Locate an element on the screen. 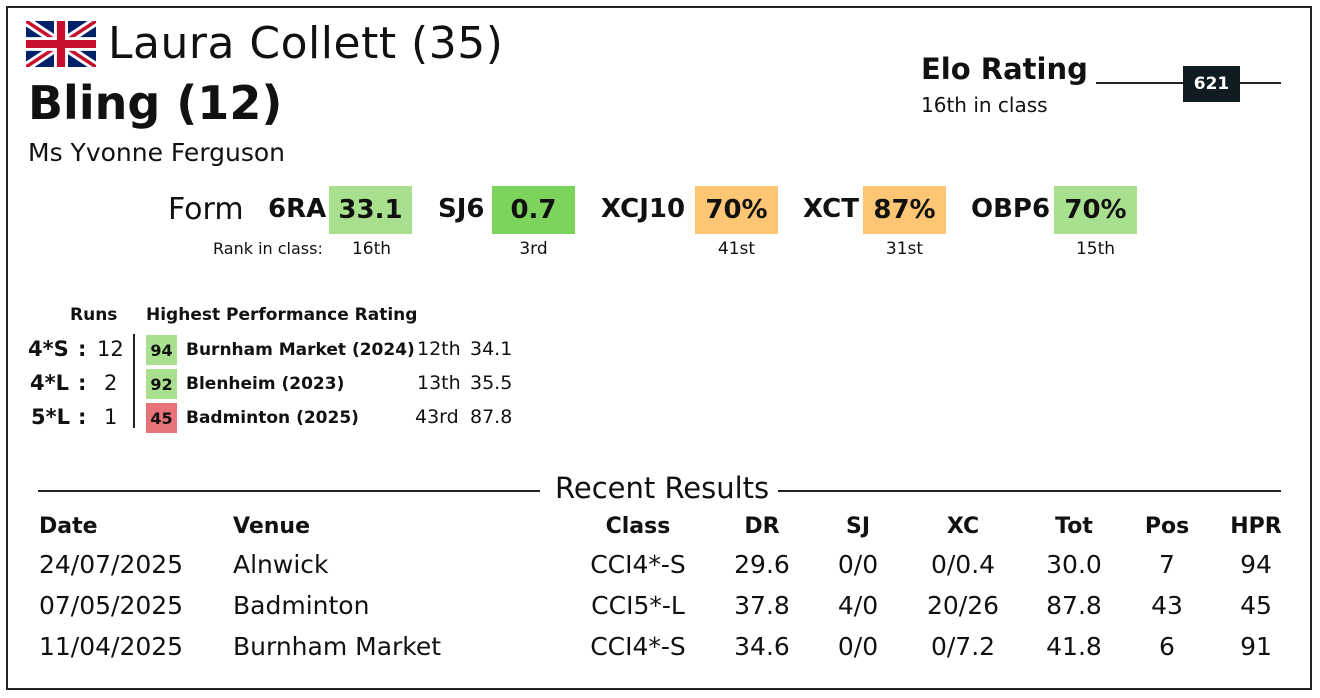  run-level: 4*S is located at coordinates (48, 349).